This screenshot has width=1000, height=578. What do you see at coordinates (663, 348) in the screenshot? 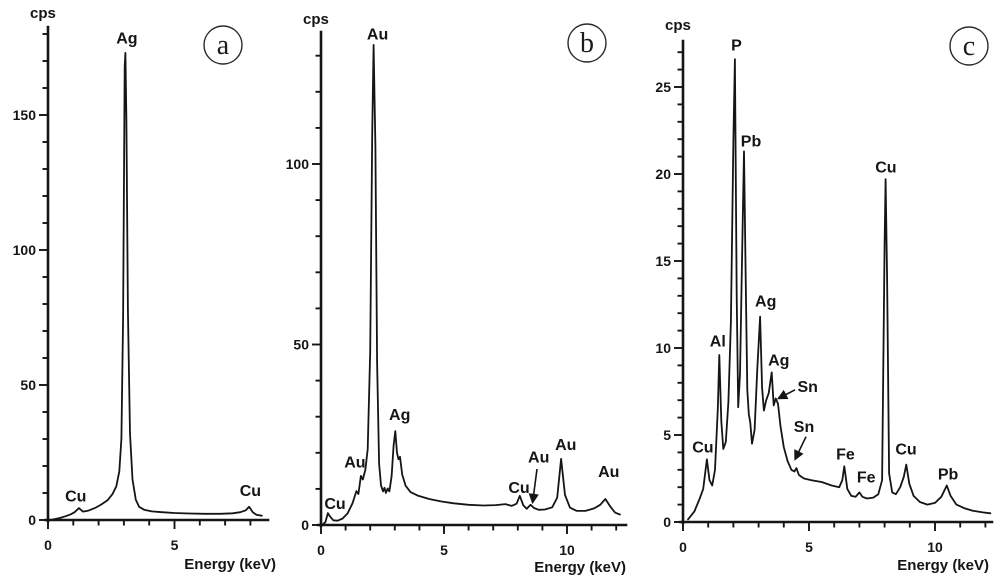
I see `y-tick-label: 10` at bounding box center [663, 348].